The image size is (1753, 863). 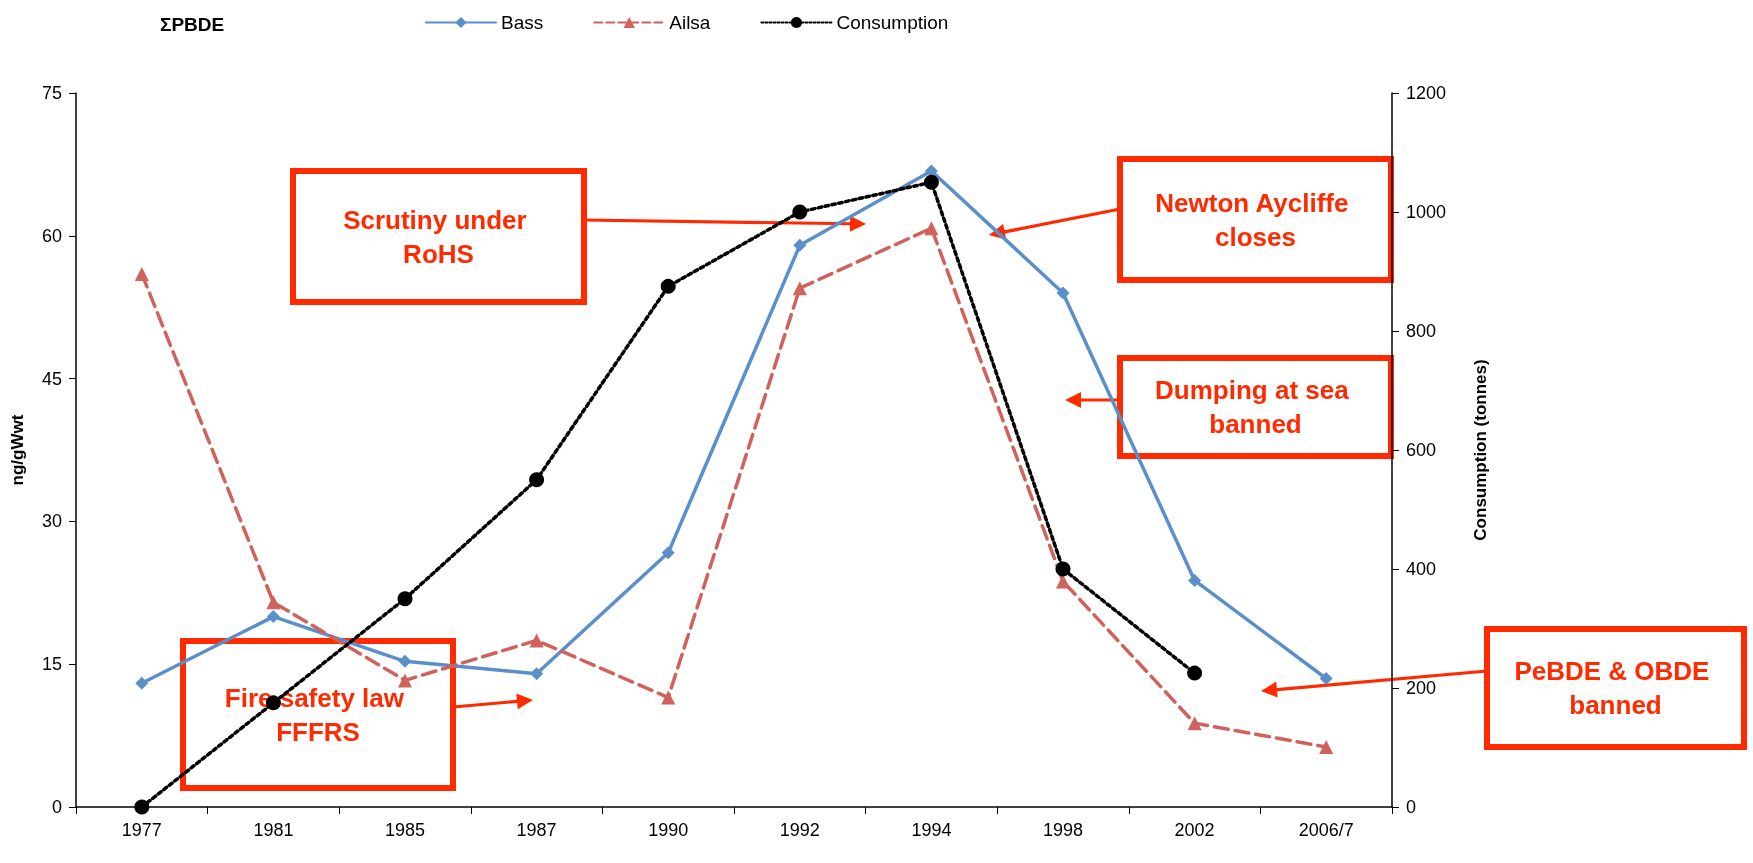 What do you see at coordinates (799, 830) in the screenshot?
I see `x-tick-label: 1992` at bounding box center [799, 830].